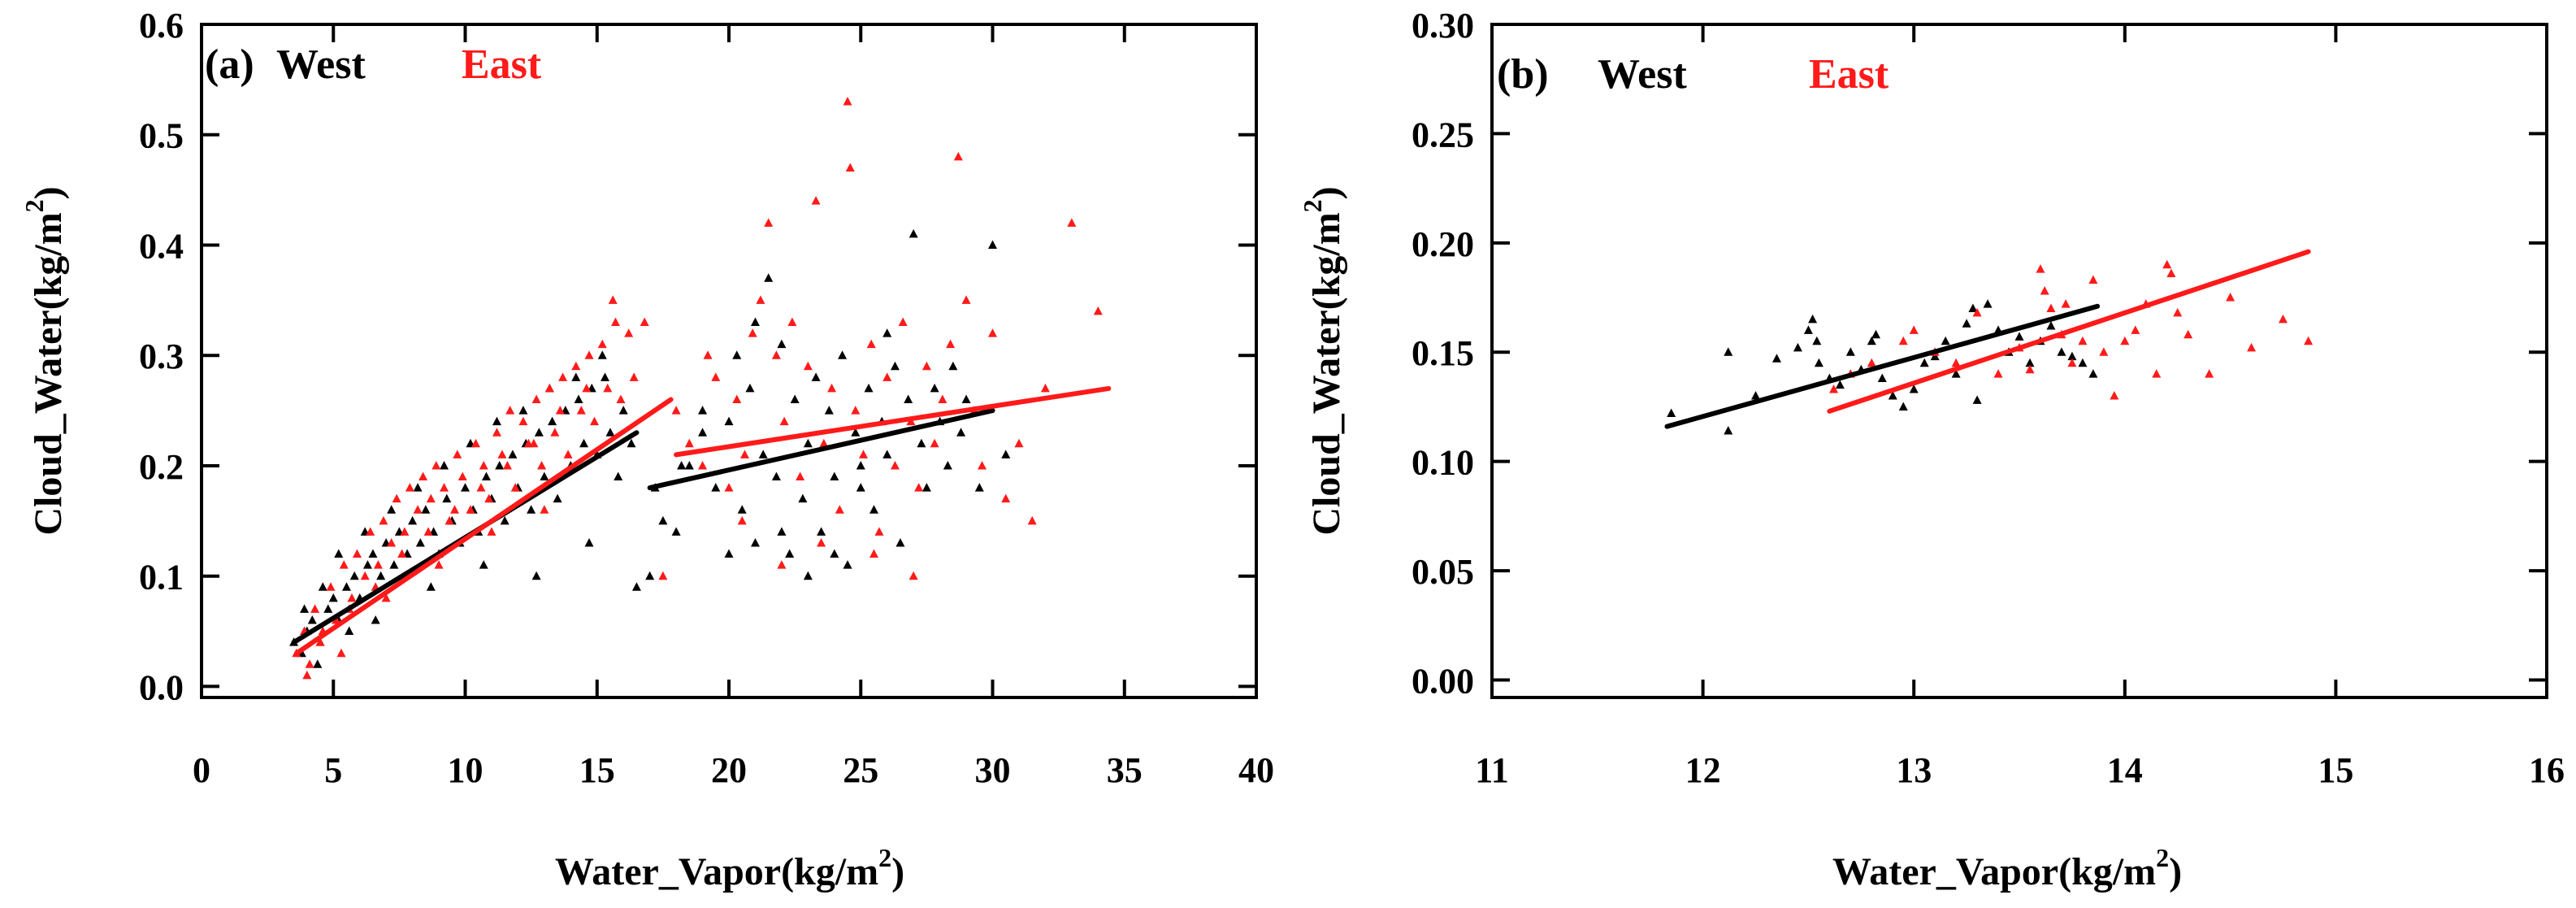 The height and width of the screenshot is (908, 2576). What do you see at coordinates (1443, 681) in the screenshot?
I see `y-tick-label: 0.00` at bounding box center [1443, 681].